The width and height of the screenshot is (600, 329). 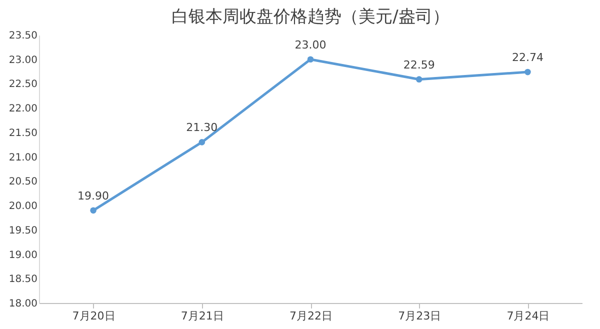 What do you see at coordinates (23, 304) in the screenshot?
I see `y-tick-label: 18.00` at bounding box center [23, 304].